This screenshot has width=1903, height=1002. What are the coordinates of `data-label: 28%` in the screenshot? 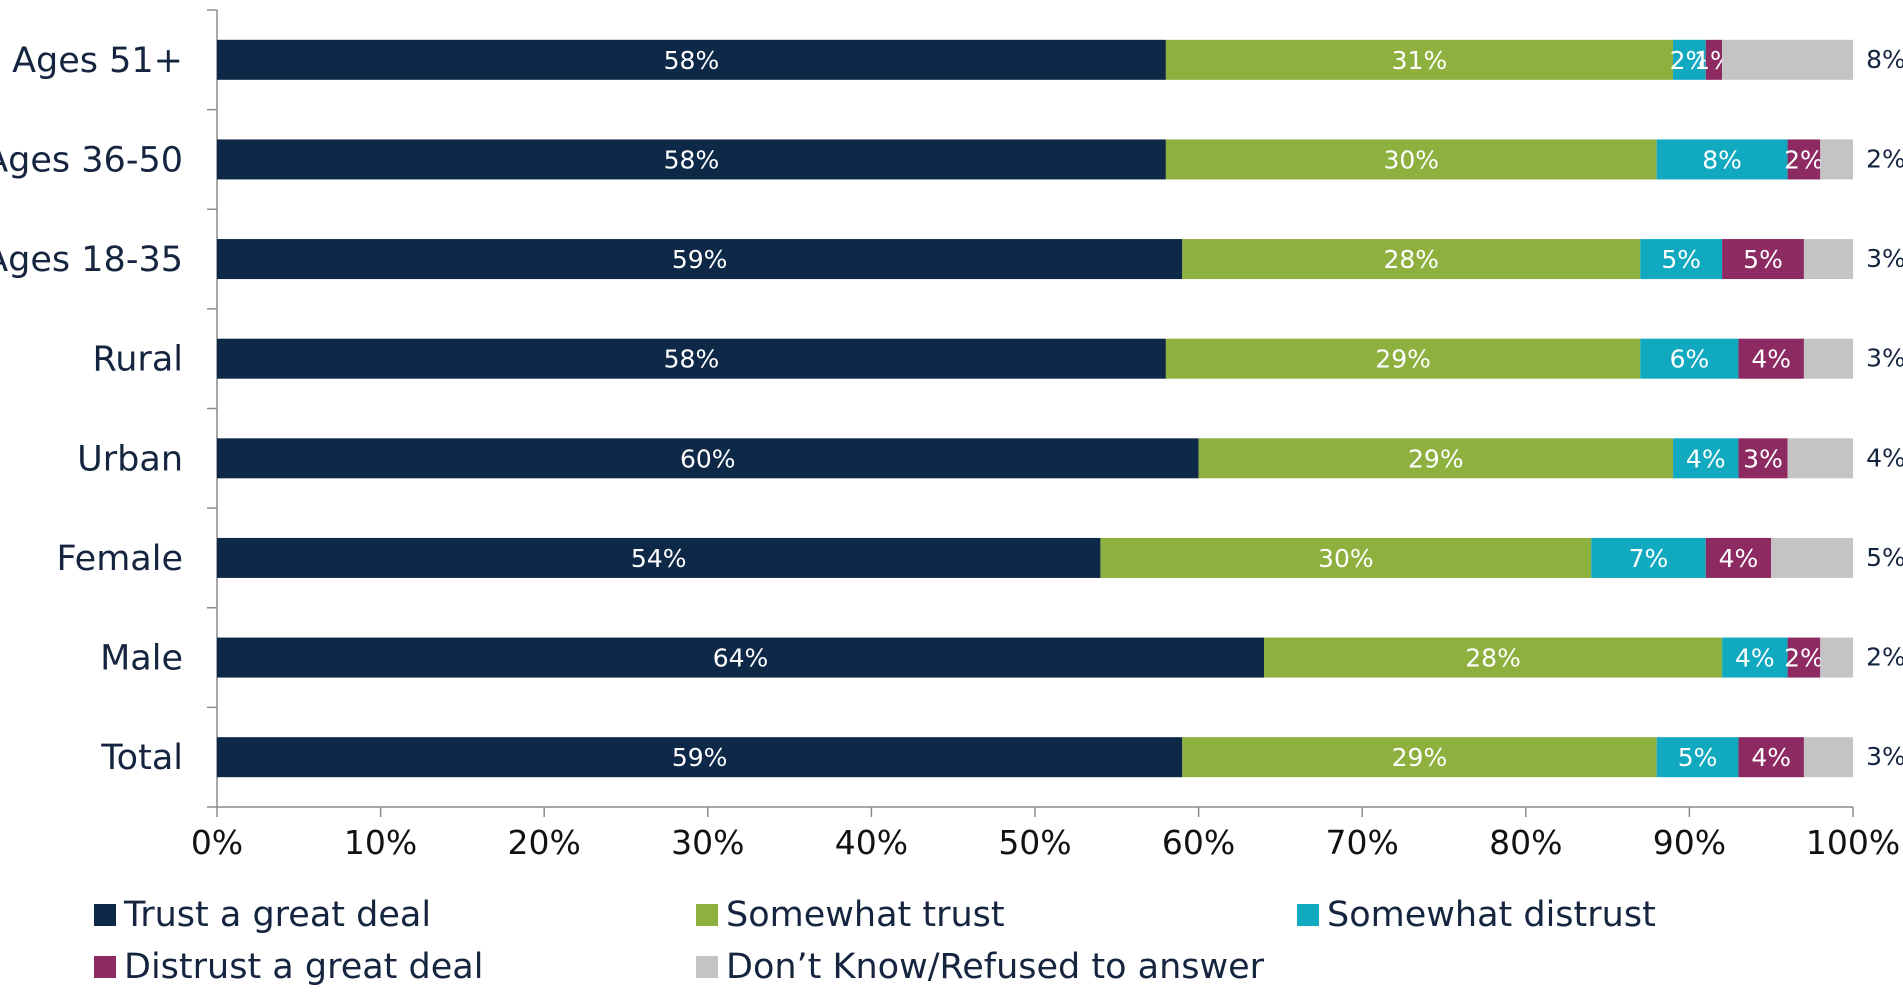 It's located at (1411, 259).